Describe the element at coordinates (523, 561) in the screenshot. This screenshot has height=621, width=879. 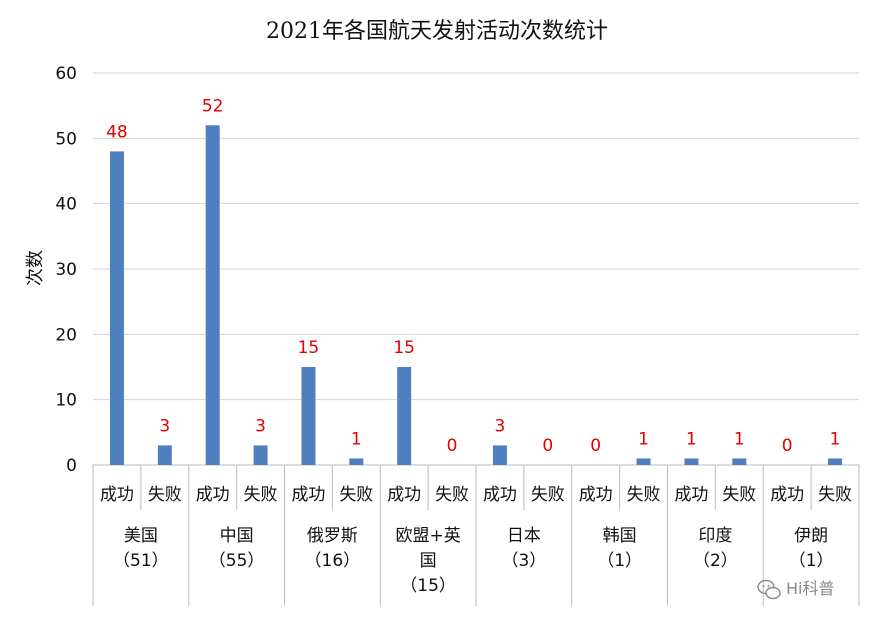
I see `group-label: （3）` at that location.